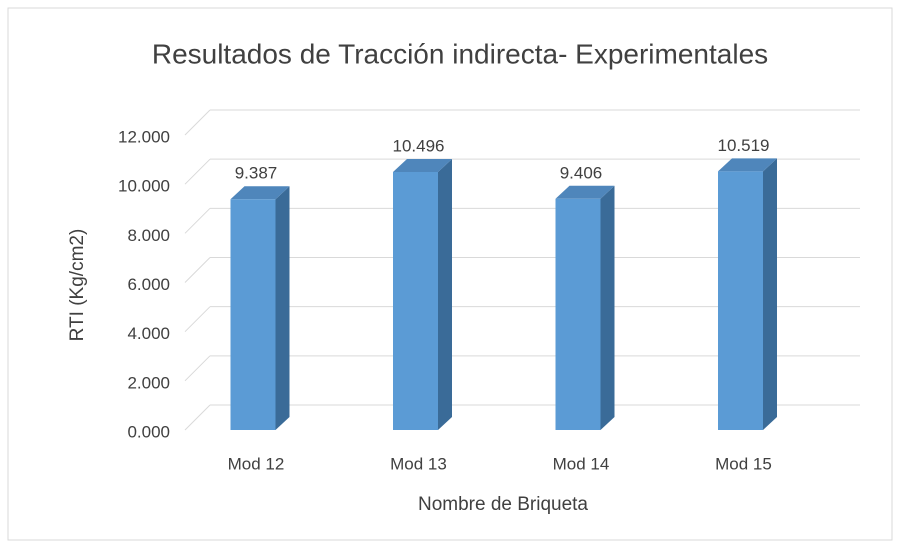 The width and height of the screenshot is (900, 546). I want to click on value-label: 10.496, so click(419, 145).